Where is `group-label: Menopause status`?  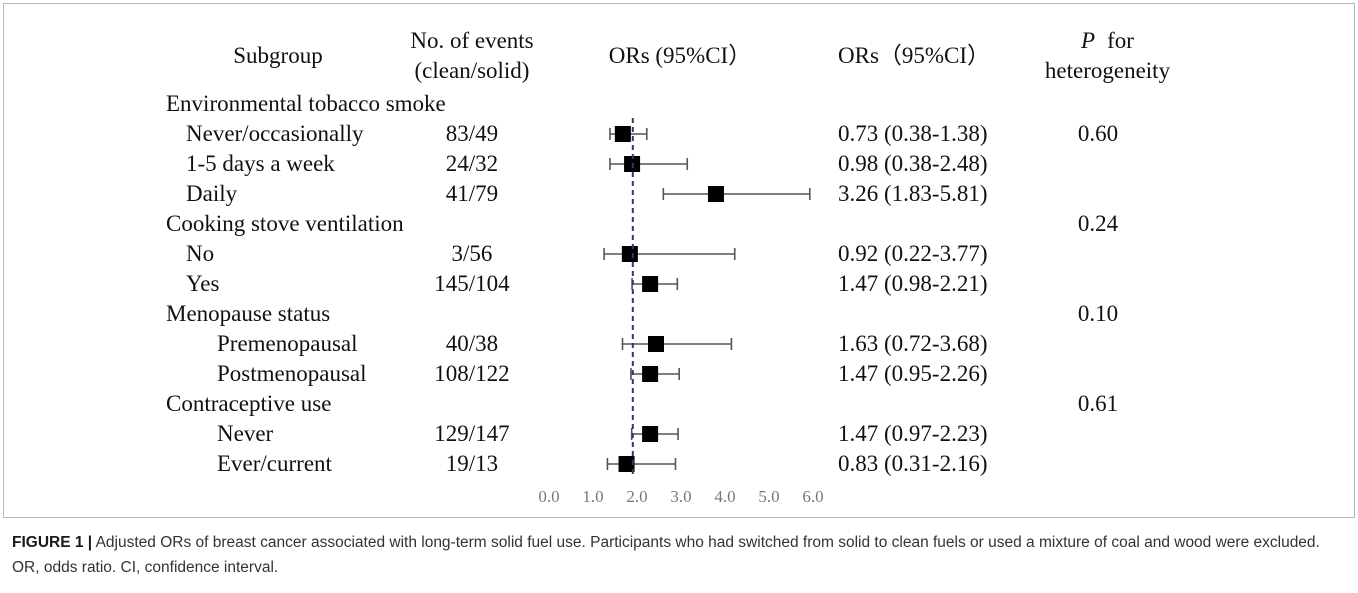
group-label: Menopause status is located at coordinates (248, 313).